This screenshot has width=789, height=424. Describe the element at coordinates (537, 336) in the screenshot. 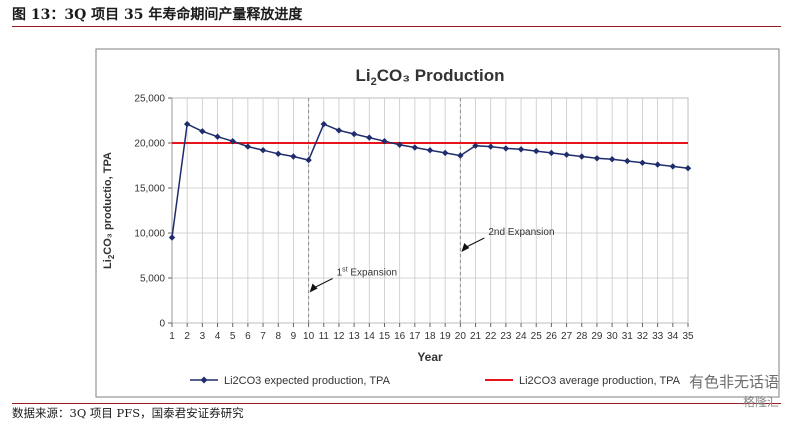

I see `x-tick-label: 25` at that location.